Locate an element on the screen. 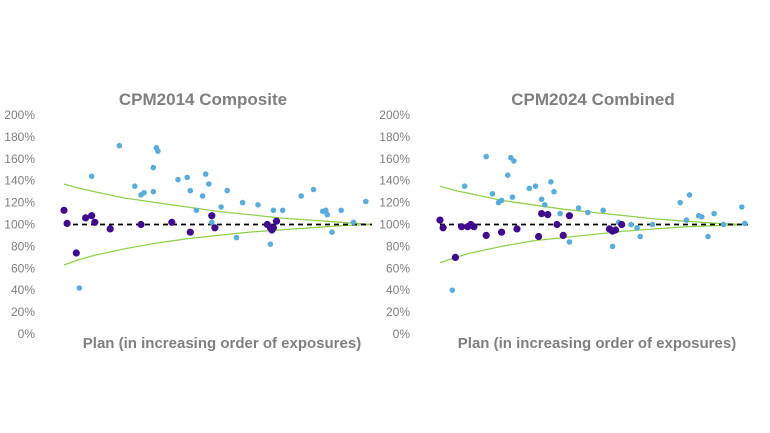  y-tick-label: 100% is located at coordinates (19, 225).